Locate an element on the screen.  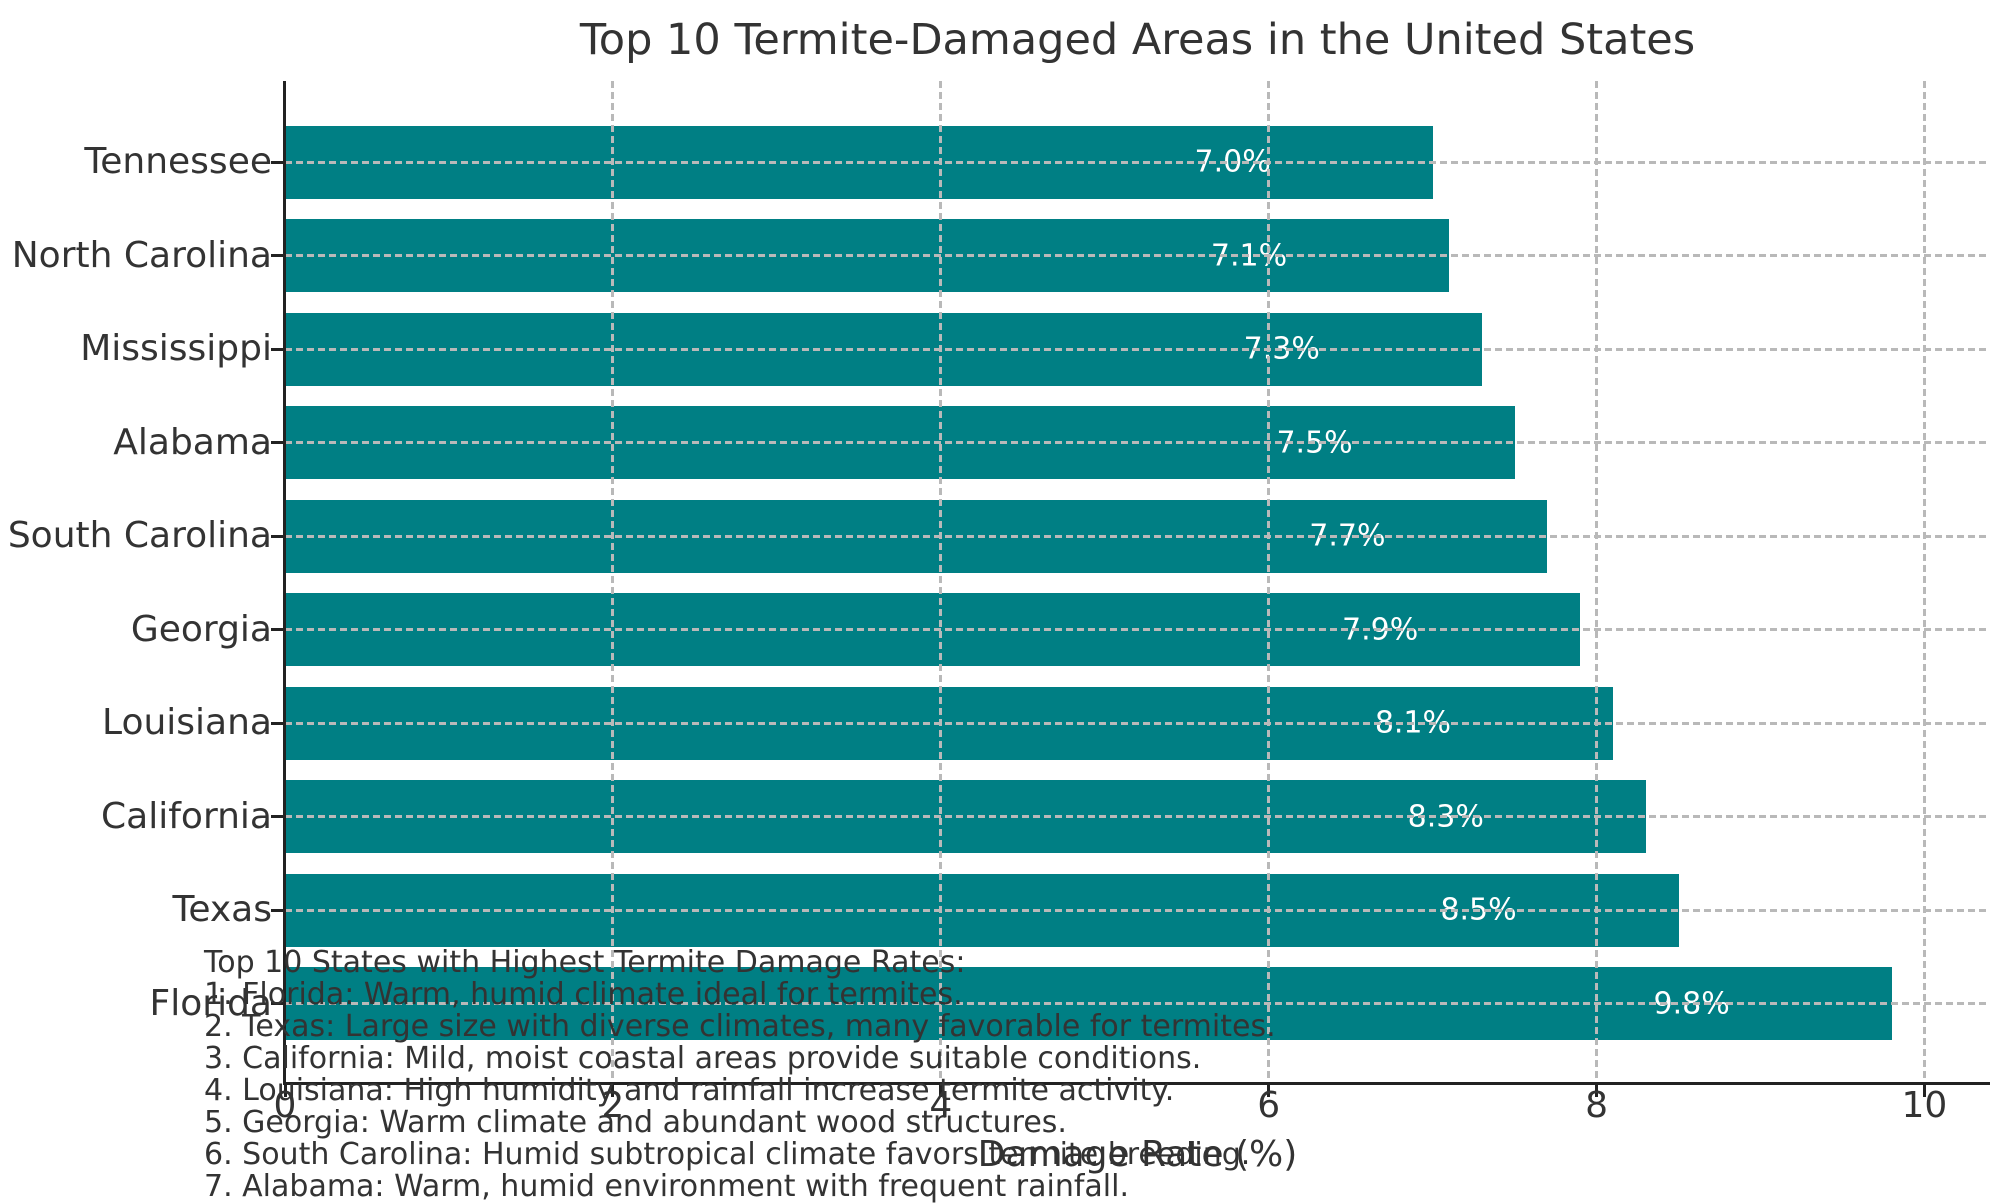
y-axis-spine is located at coordinates (284, 583).